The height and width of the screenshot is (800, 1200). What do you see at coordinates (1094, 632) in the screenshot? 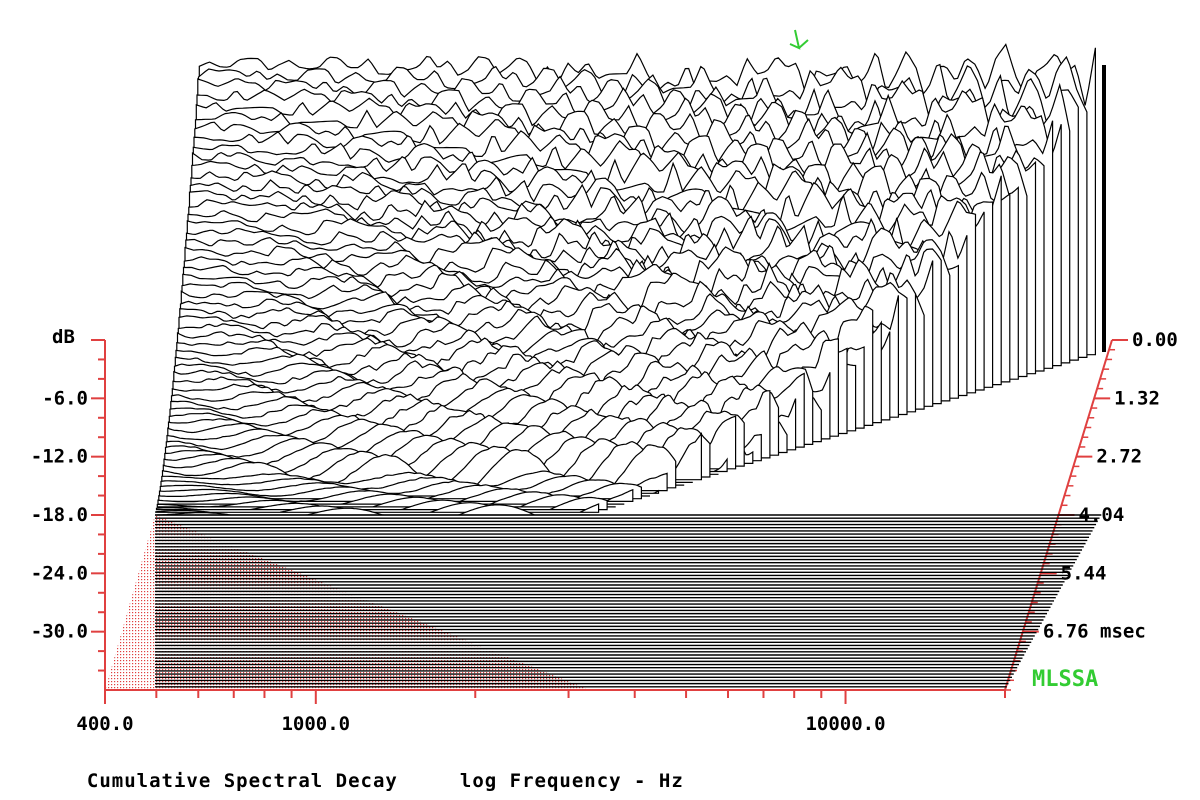
I see `z-tick-label: 6.76 msec` at bounding box center [1094, 632].